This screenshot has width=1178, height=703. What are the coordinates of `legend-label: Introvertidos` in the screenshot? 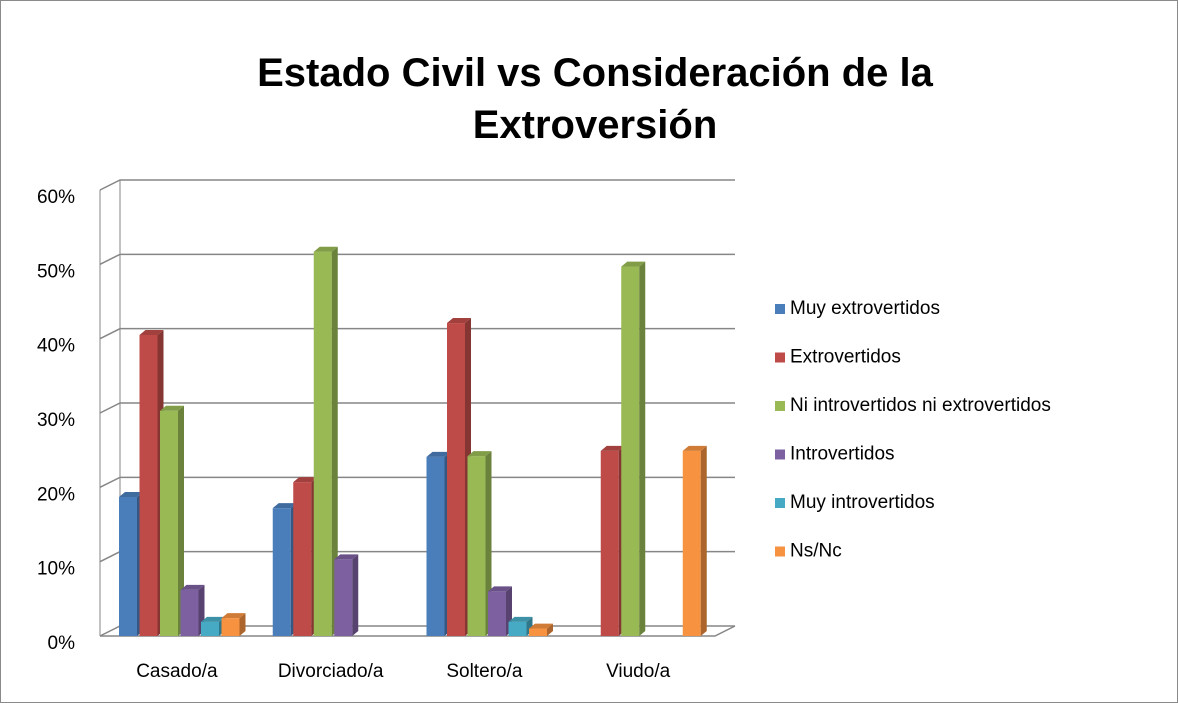 It's located at (842, 454).